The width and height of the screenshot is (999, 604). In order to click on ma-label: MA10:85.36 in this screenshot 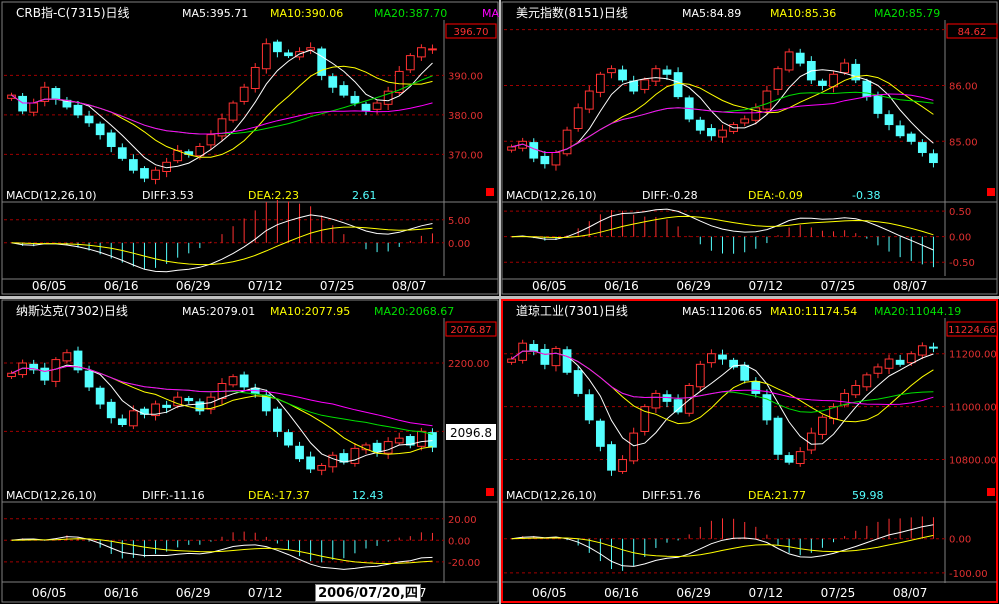, I will do `click(803, 13)`.